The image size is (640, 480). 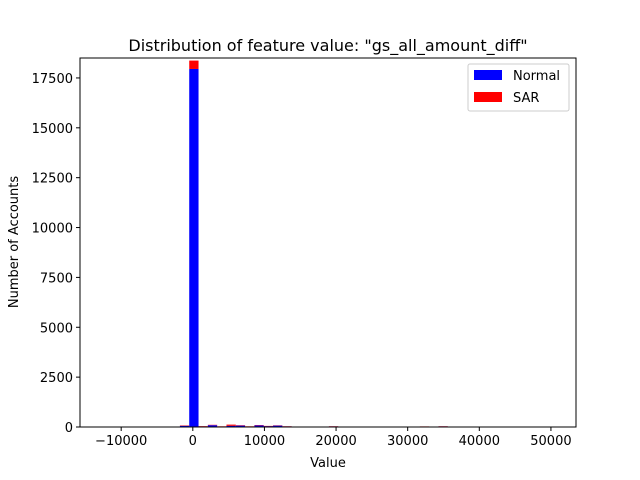 I want to click on y-tick-label: 15000, so click(x=52, y=129).